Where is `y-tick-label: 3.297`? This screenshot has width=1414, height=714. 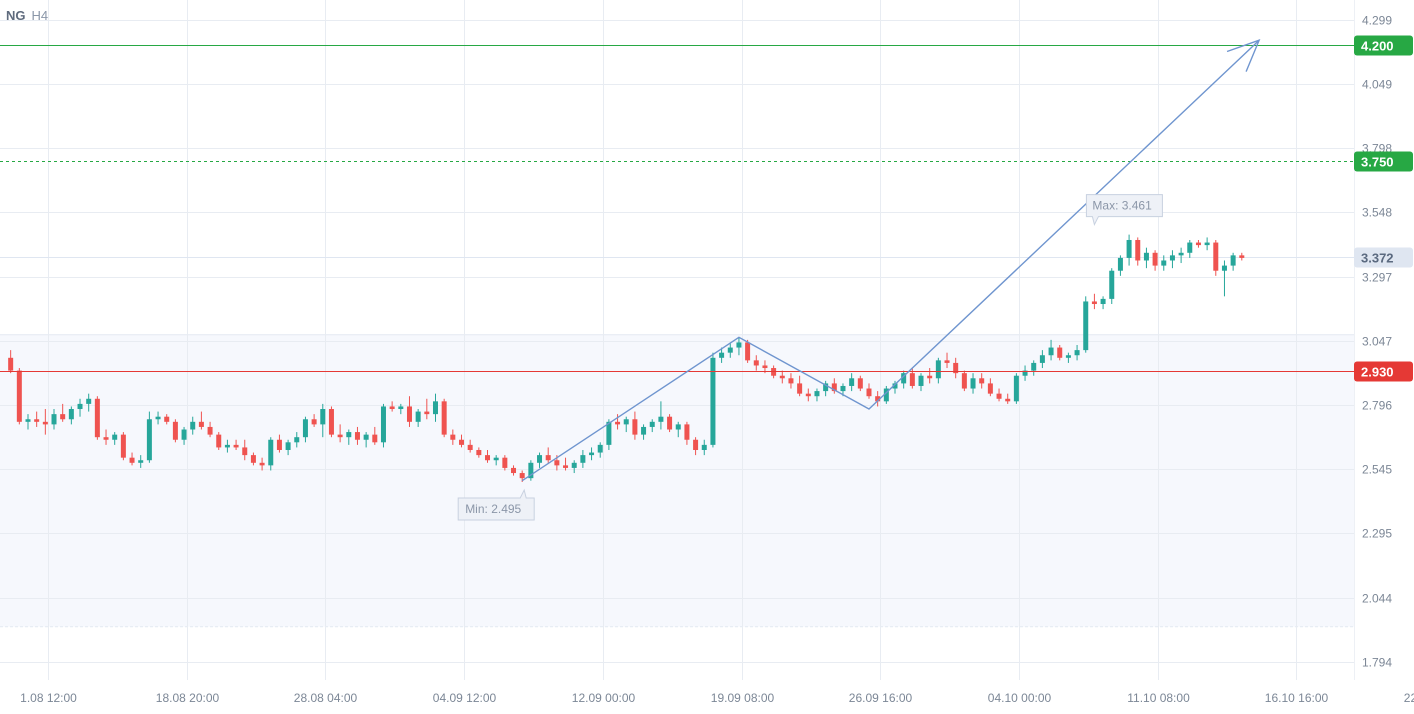 y-tick-label: 3.297 is located at coordinates (1377, 278).